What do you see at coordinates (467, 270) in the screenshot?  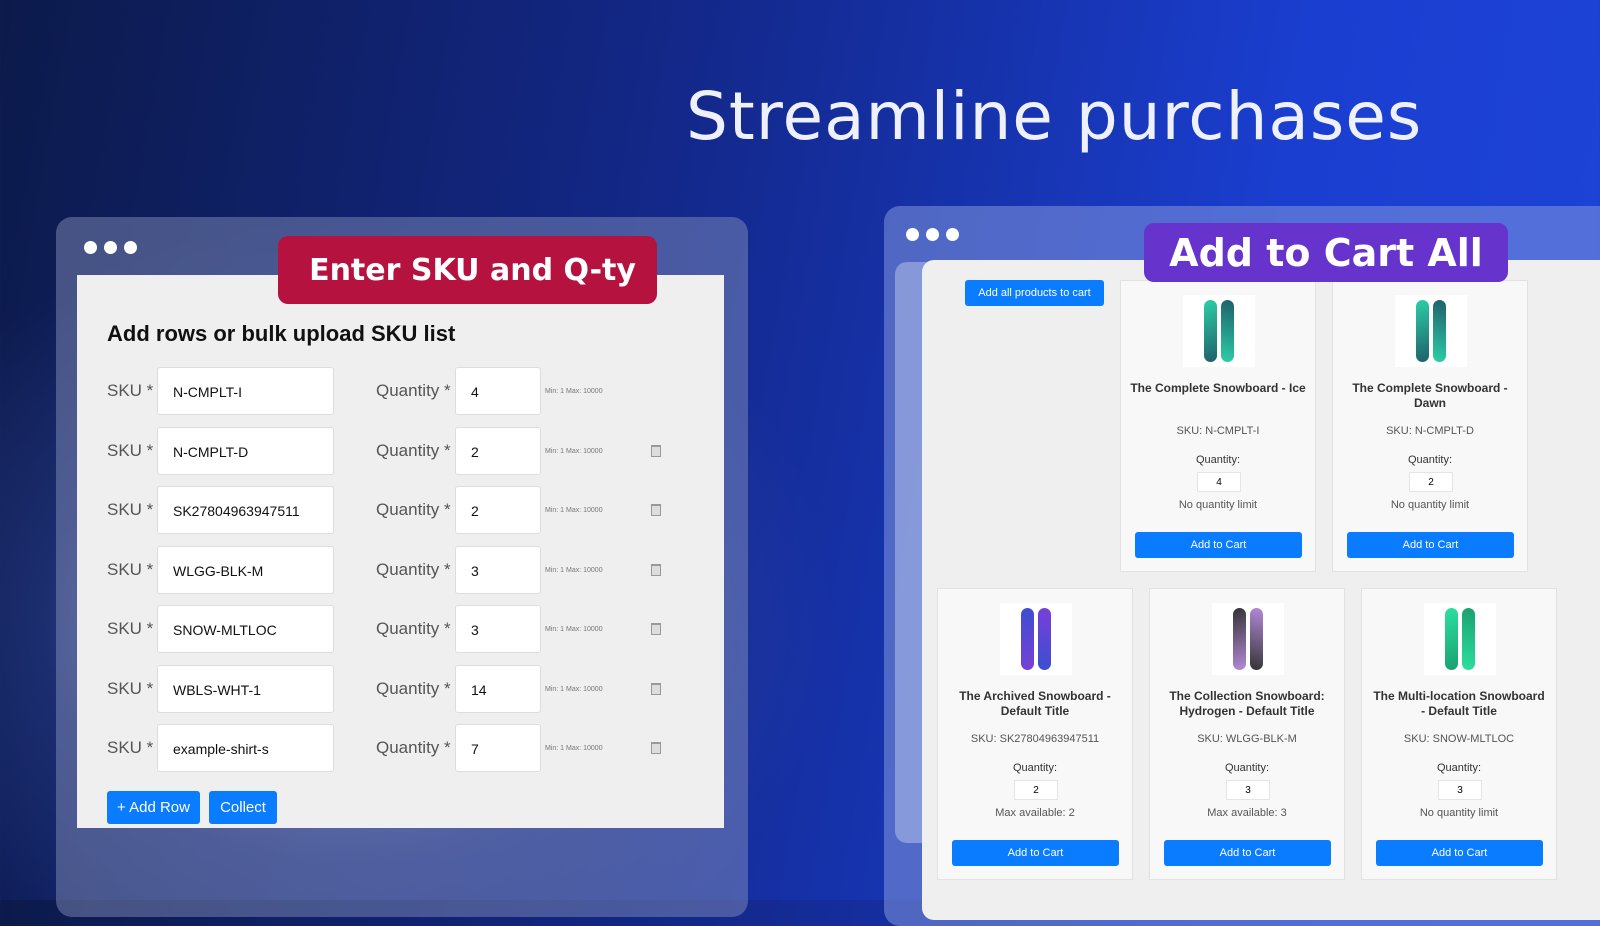 I see `enter-sku-badge: Enter SKU and Q-ty` at bounding box center [467, 270].